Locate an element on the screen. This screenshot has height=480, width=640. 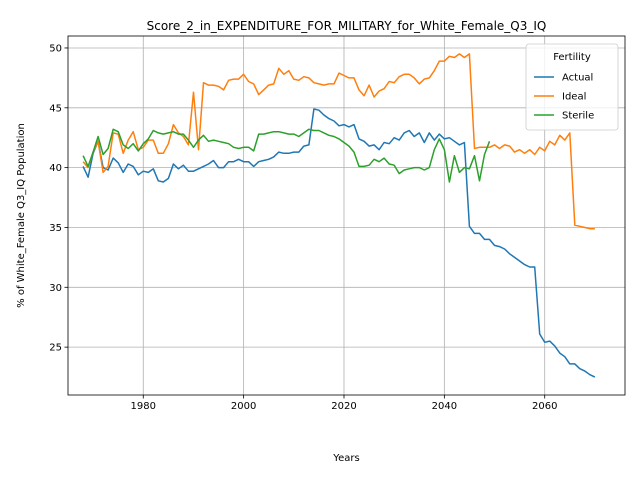
y-tick-label: 30 is located at coordinates (55, 288).